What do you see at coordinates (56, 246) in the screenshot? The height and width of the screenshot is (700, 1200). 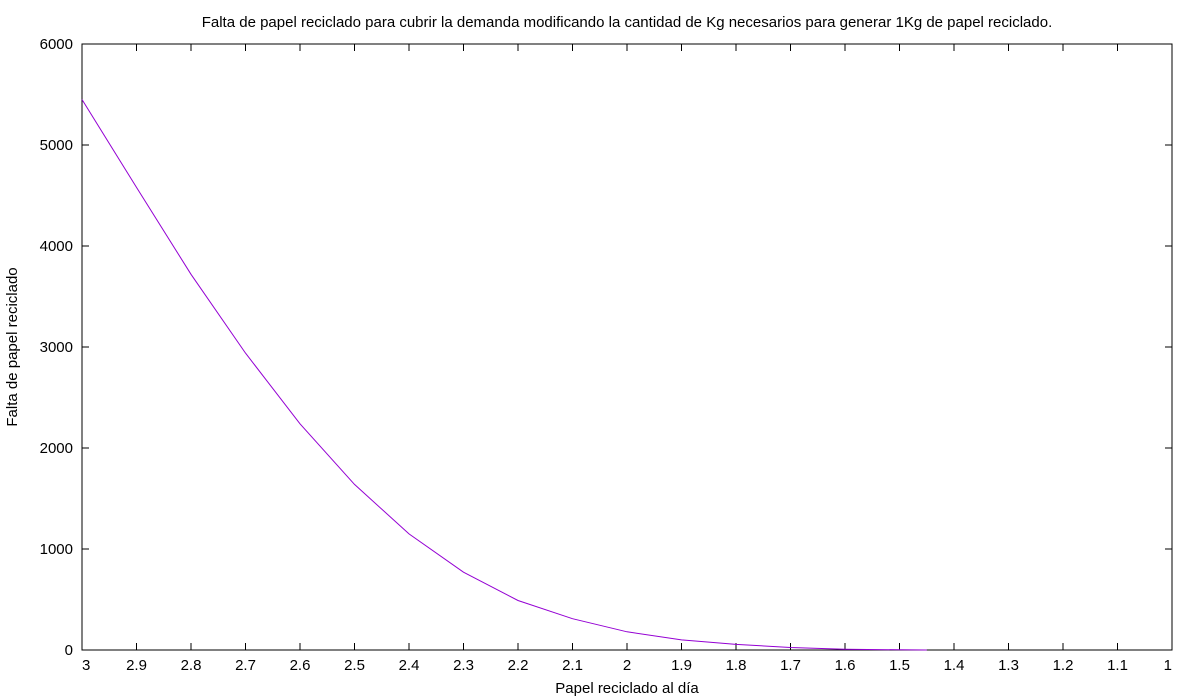 I see `y-tick-label: 4000` at bounding box center [56, 246].